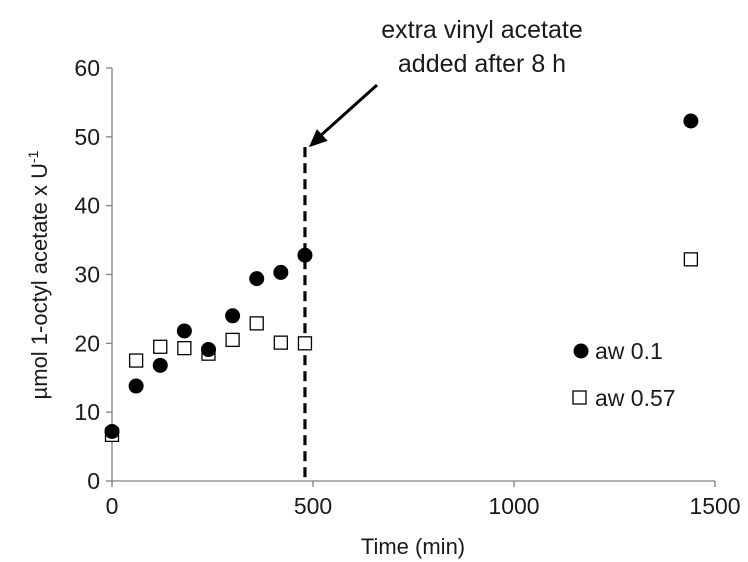 Image resolution: width=748 pixels, height=562 pixels. I want to click on annotation-line-1: extra vinyl acetate, so click(482, 30).